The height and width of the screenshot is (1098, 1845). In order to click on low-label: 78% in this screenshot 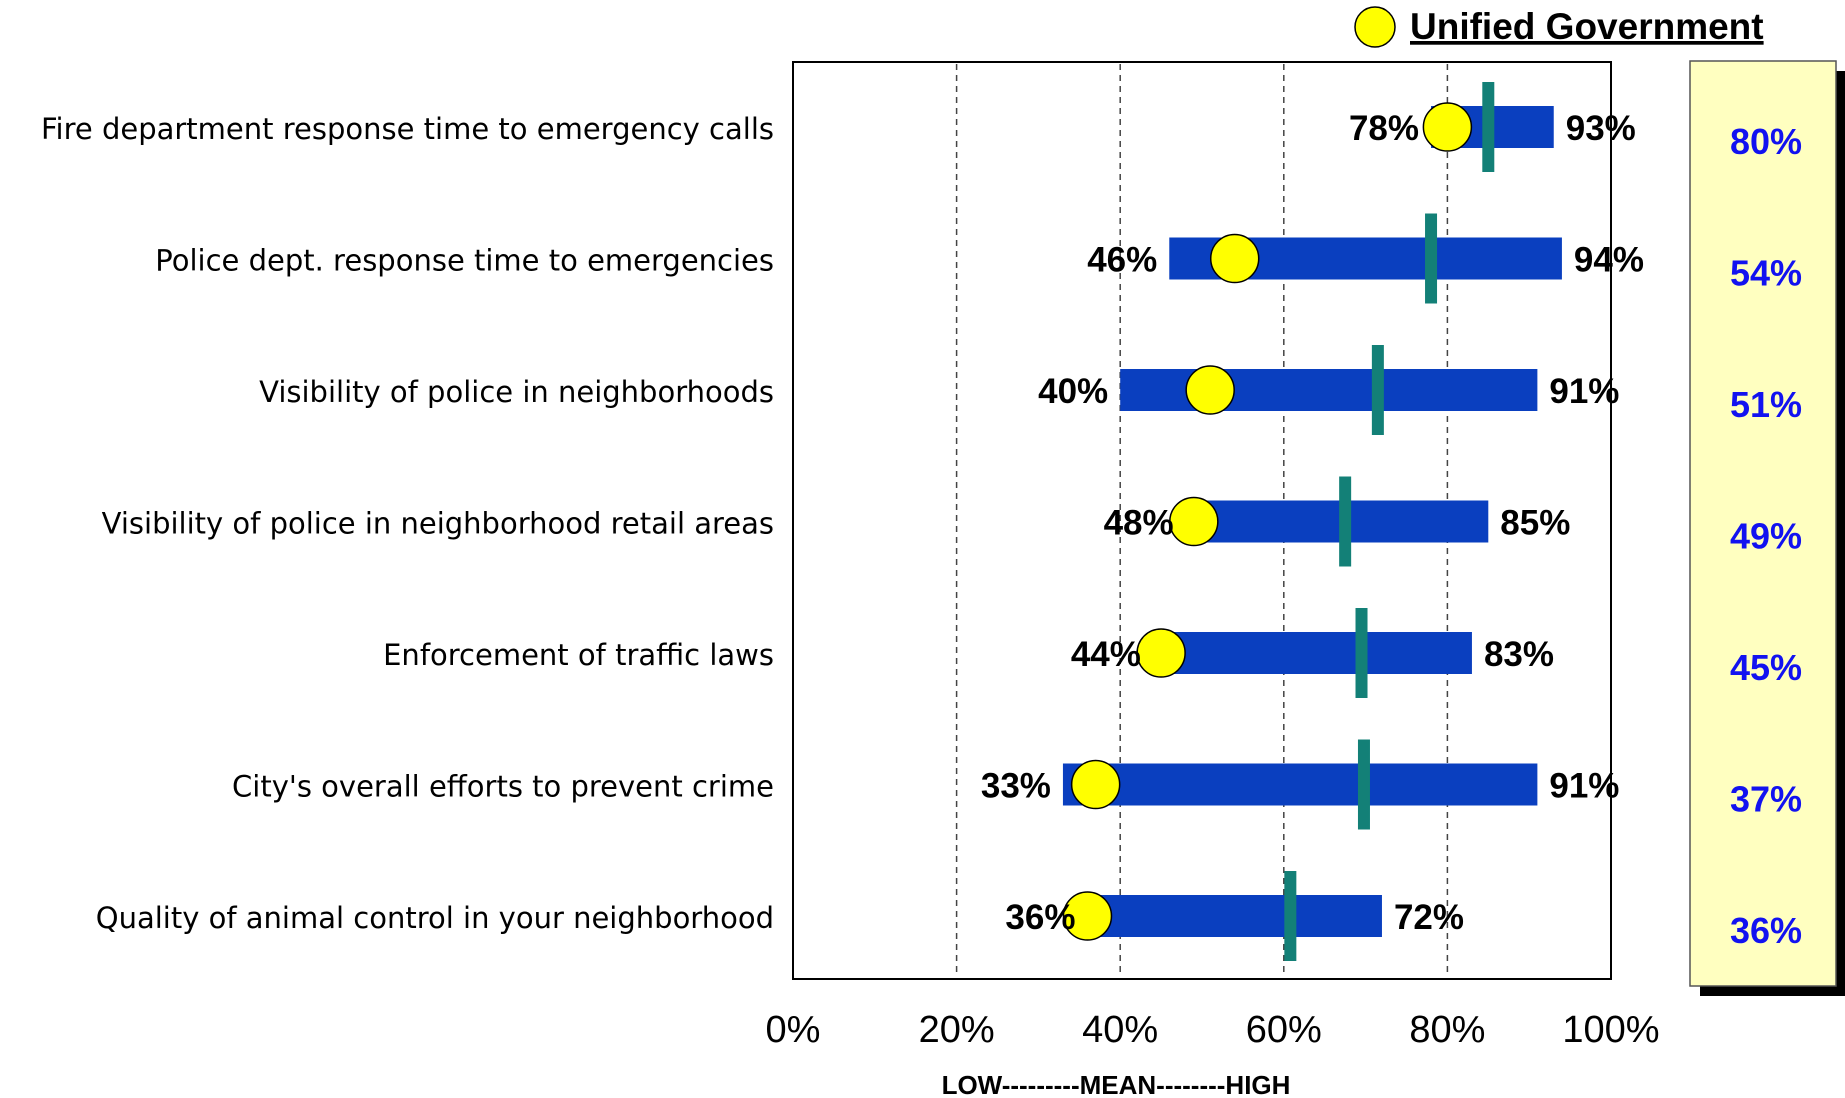, I will do `click(1384, 128)`.